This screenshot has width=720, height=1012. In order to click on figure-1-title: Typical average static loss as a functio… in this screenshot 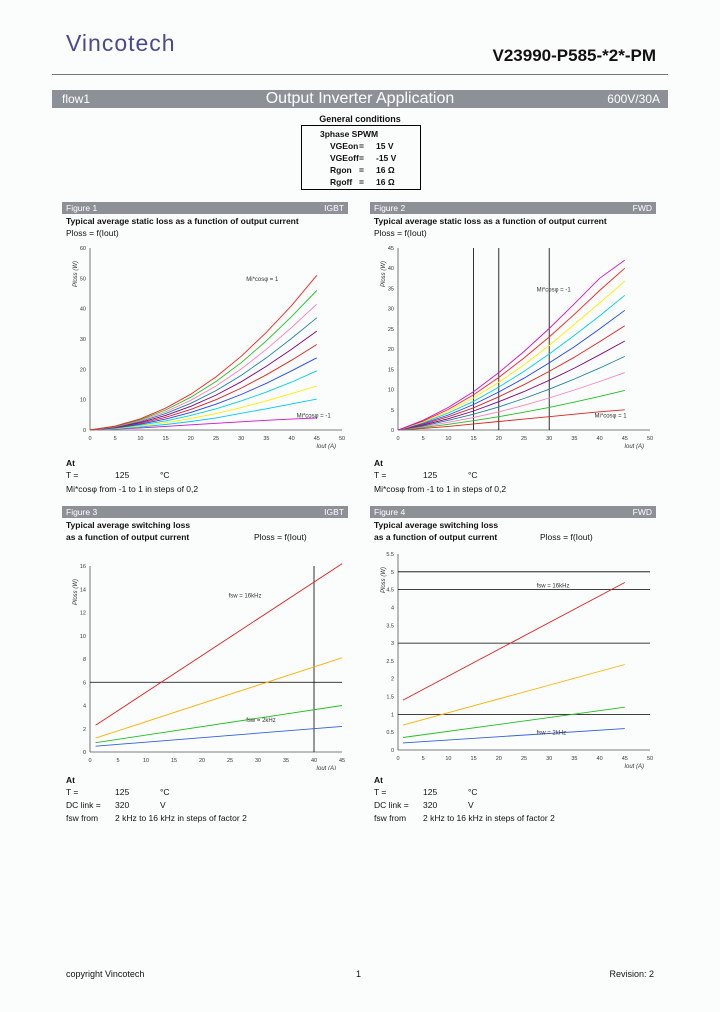, I will do `click(182, 221)`.